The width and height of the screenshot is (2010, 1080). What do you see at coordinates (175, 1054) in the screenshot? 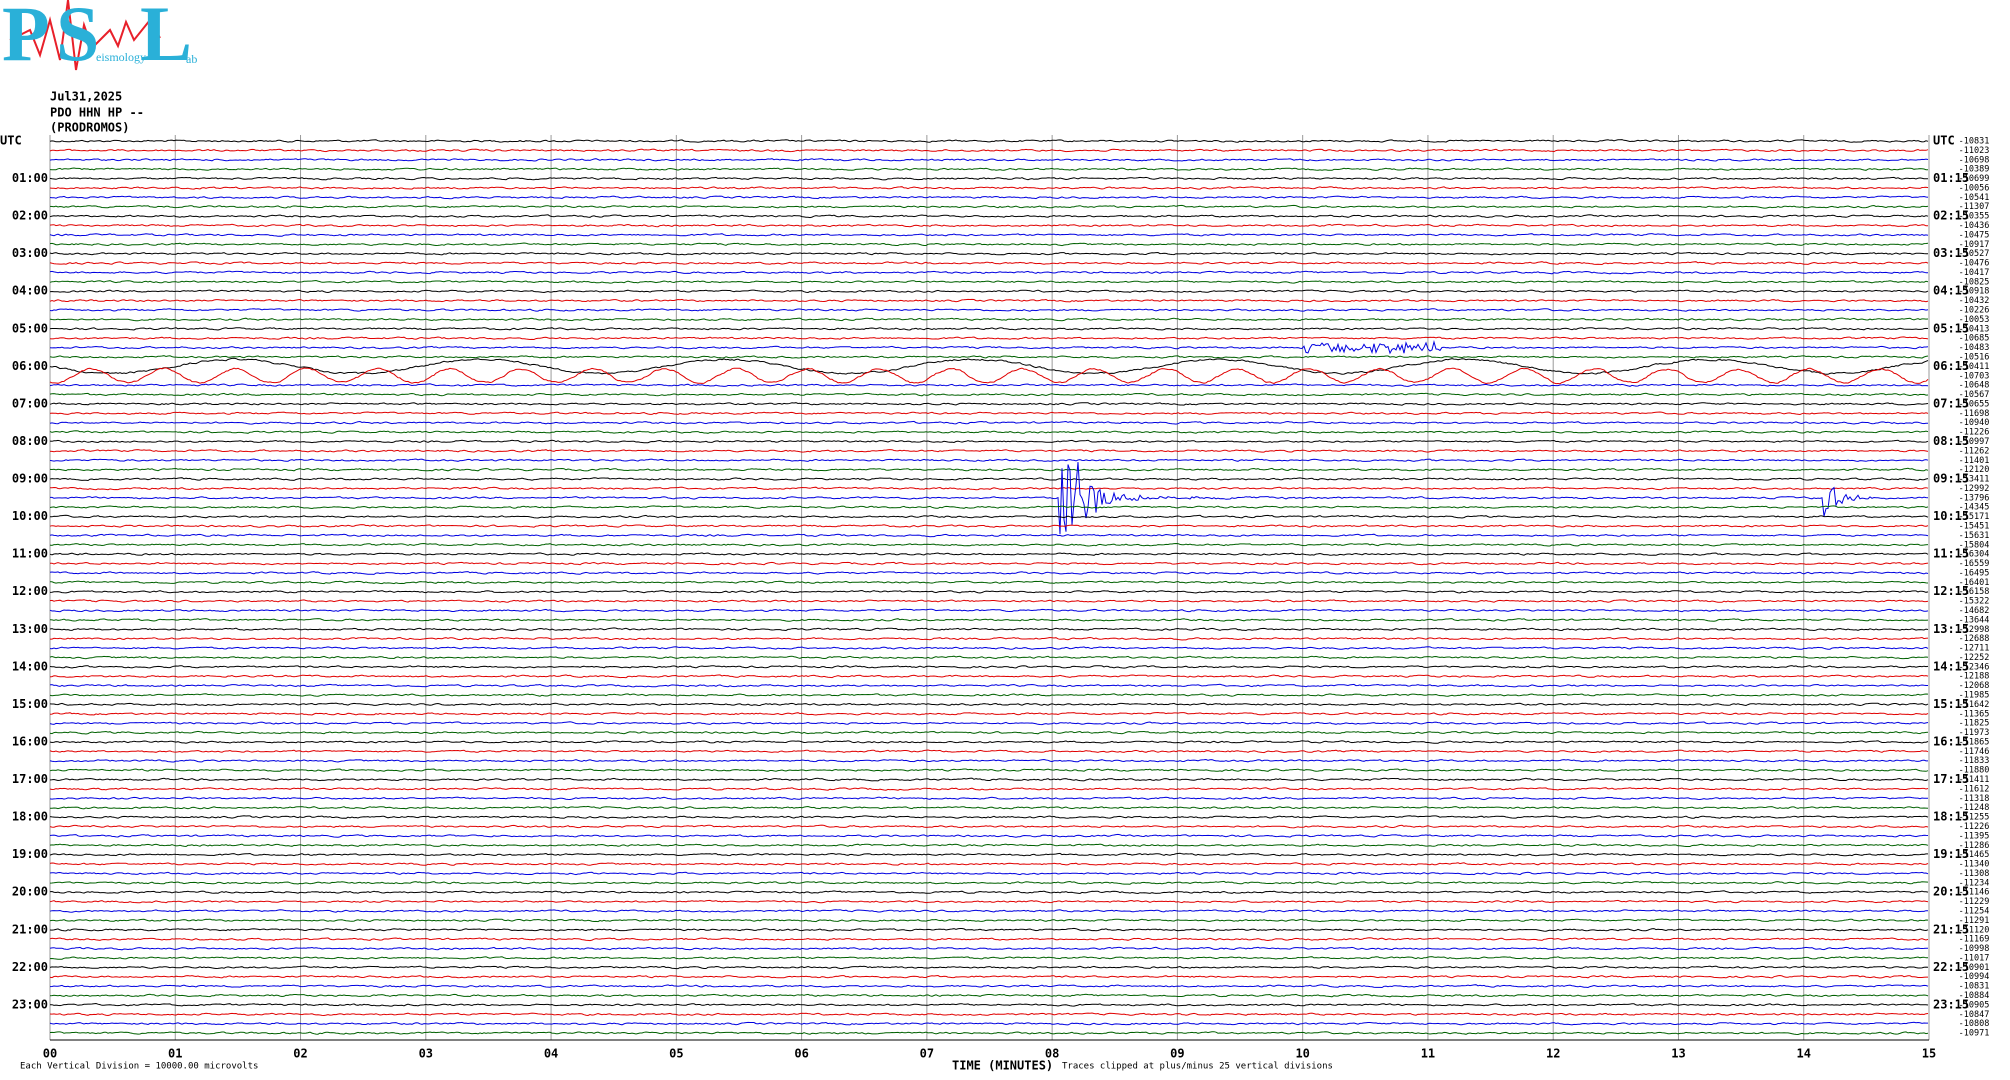
I see `x-label: 01` at bounding box center [175, 1054].